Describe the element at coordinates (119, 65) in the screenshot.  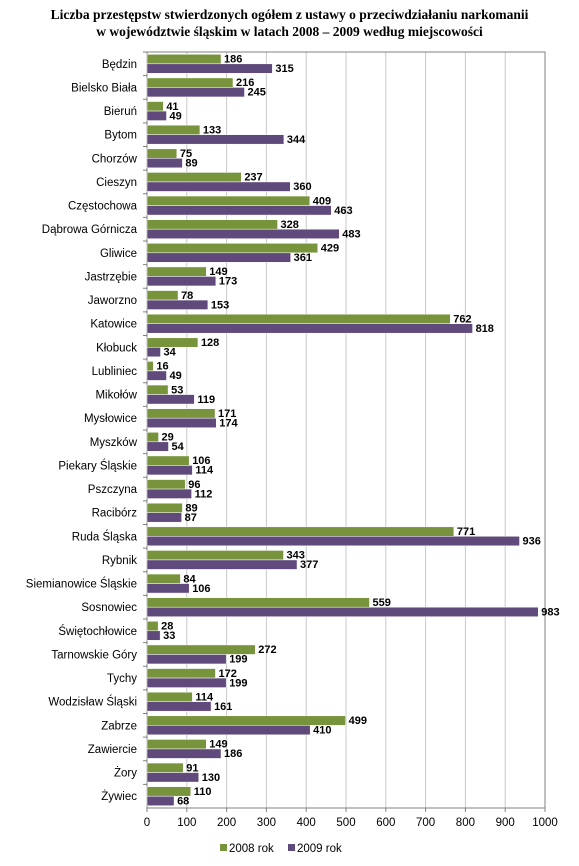
I see `category-label: Będzin` at that location.